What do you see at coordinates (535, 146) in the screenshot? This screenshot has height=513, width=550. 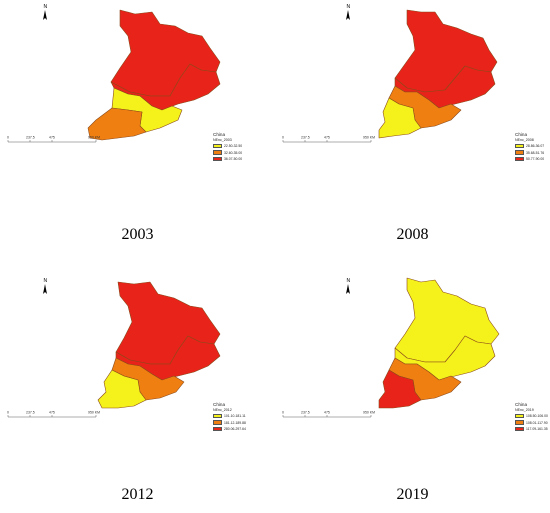 I see `legend-label: 28.86-36.07` at bounding box center [535, 146].